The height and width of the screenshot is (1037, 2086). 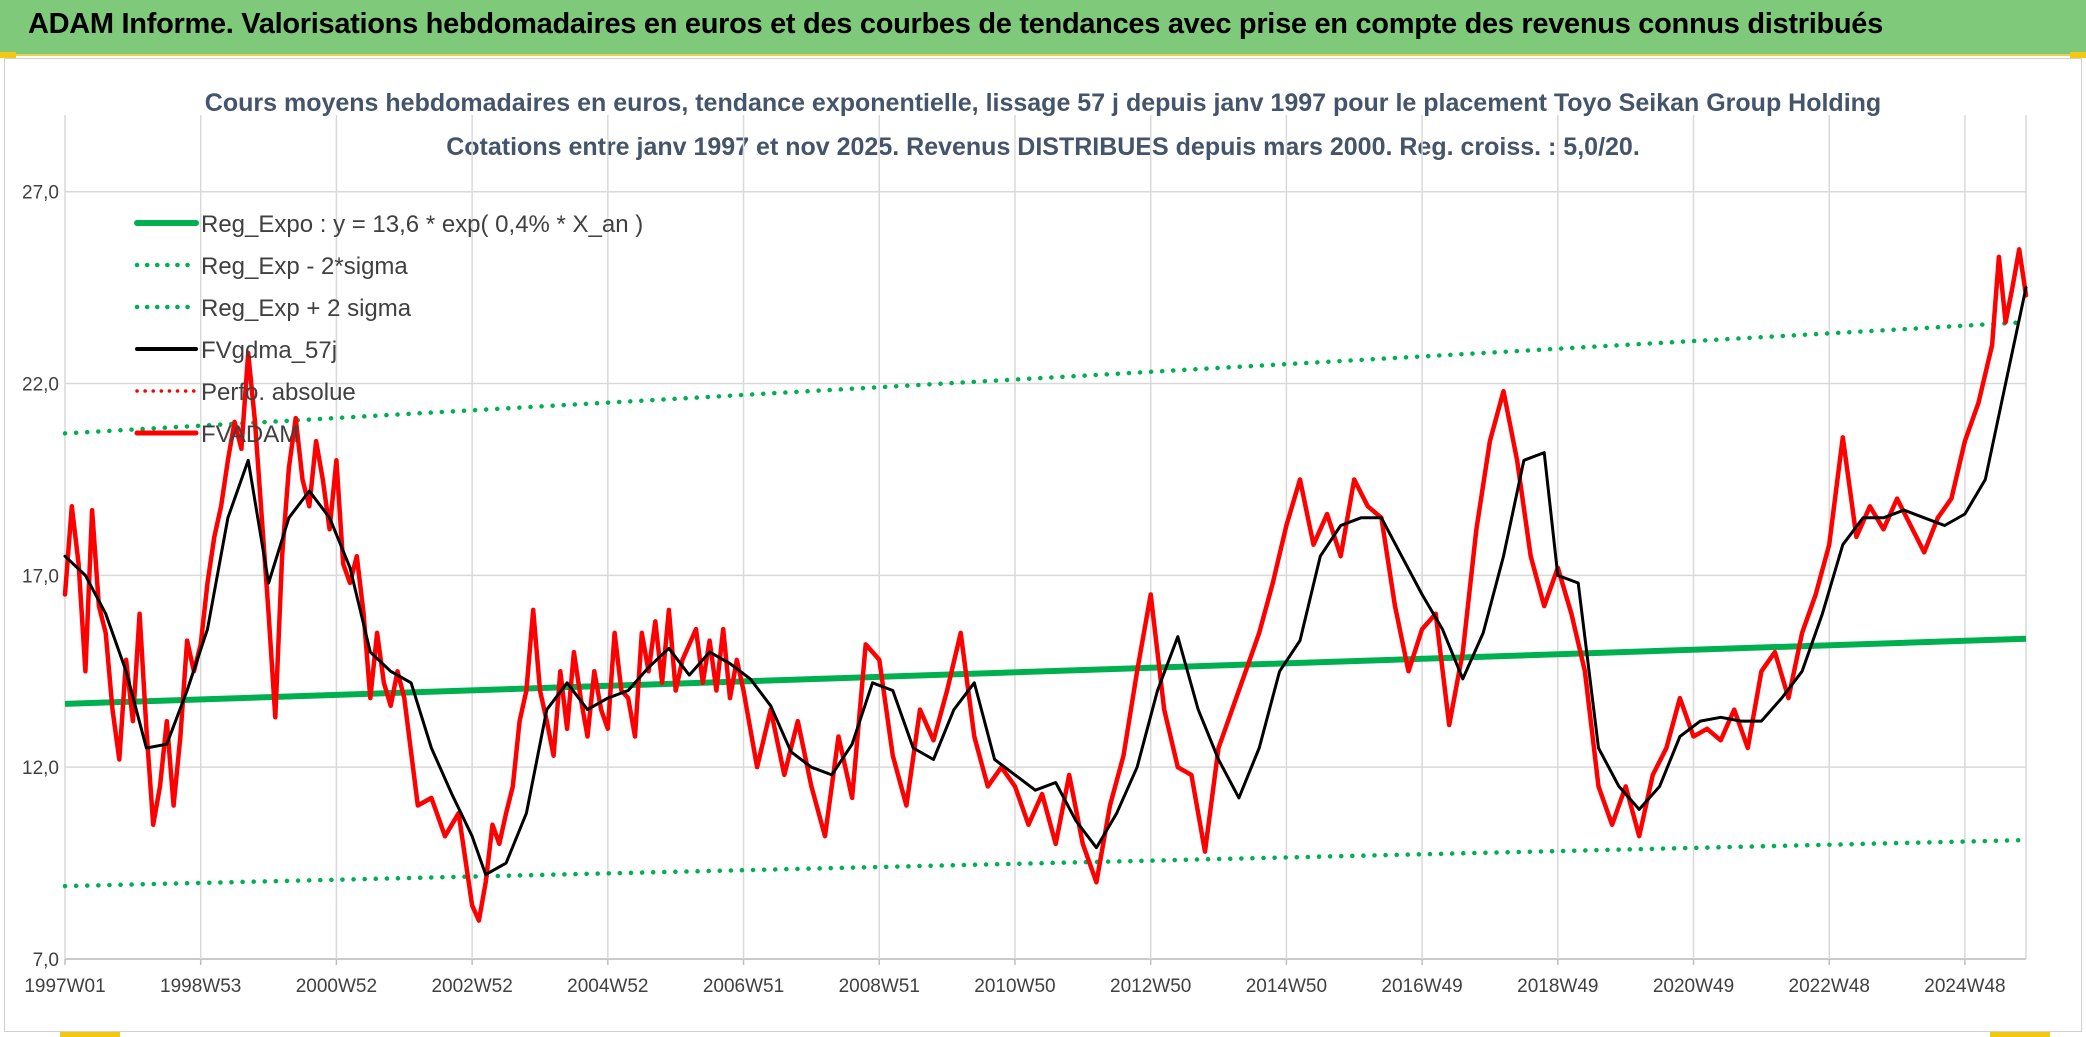 What do you see at coordinates (200, 986) in the screenshot?
I see `x-tick-label: 1998W53` at bounding box center [200, 986].